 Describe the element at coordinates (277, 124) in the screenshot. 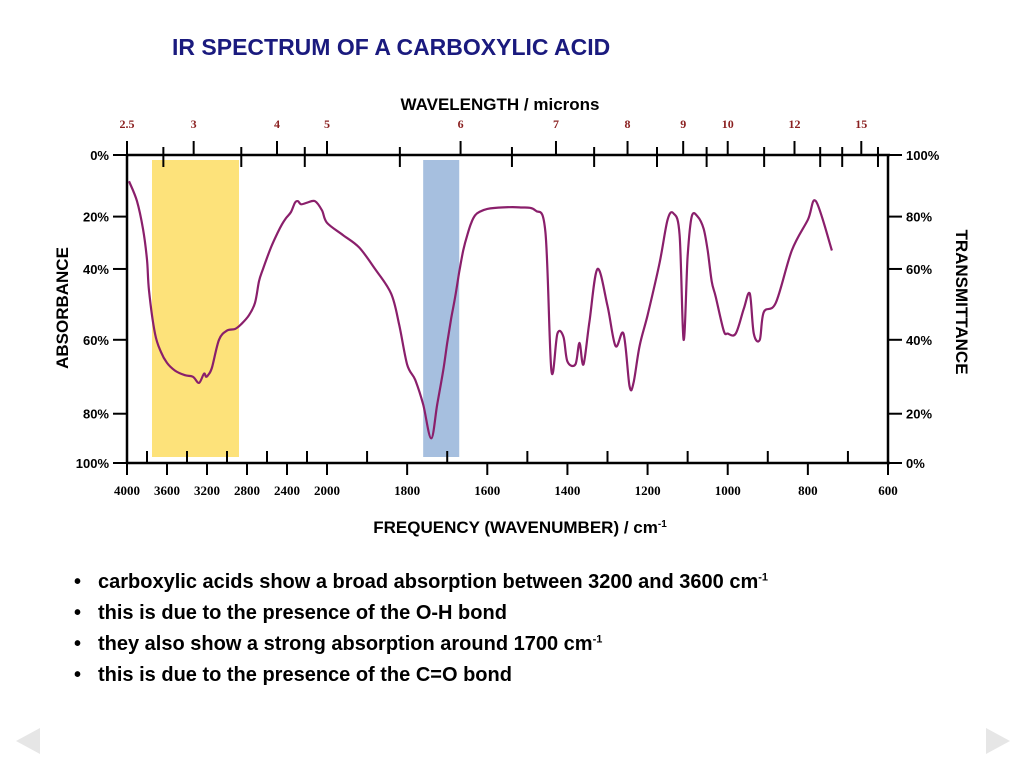

I see `top-tick-label: 4` at that location.